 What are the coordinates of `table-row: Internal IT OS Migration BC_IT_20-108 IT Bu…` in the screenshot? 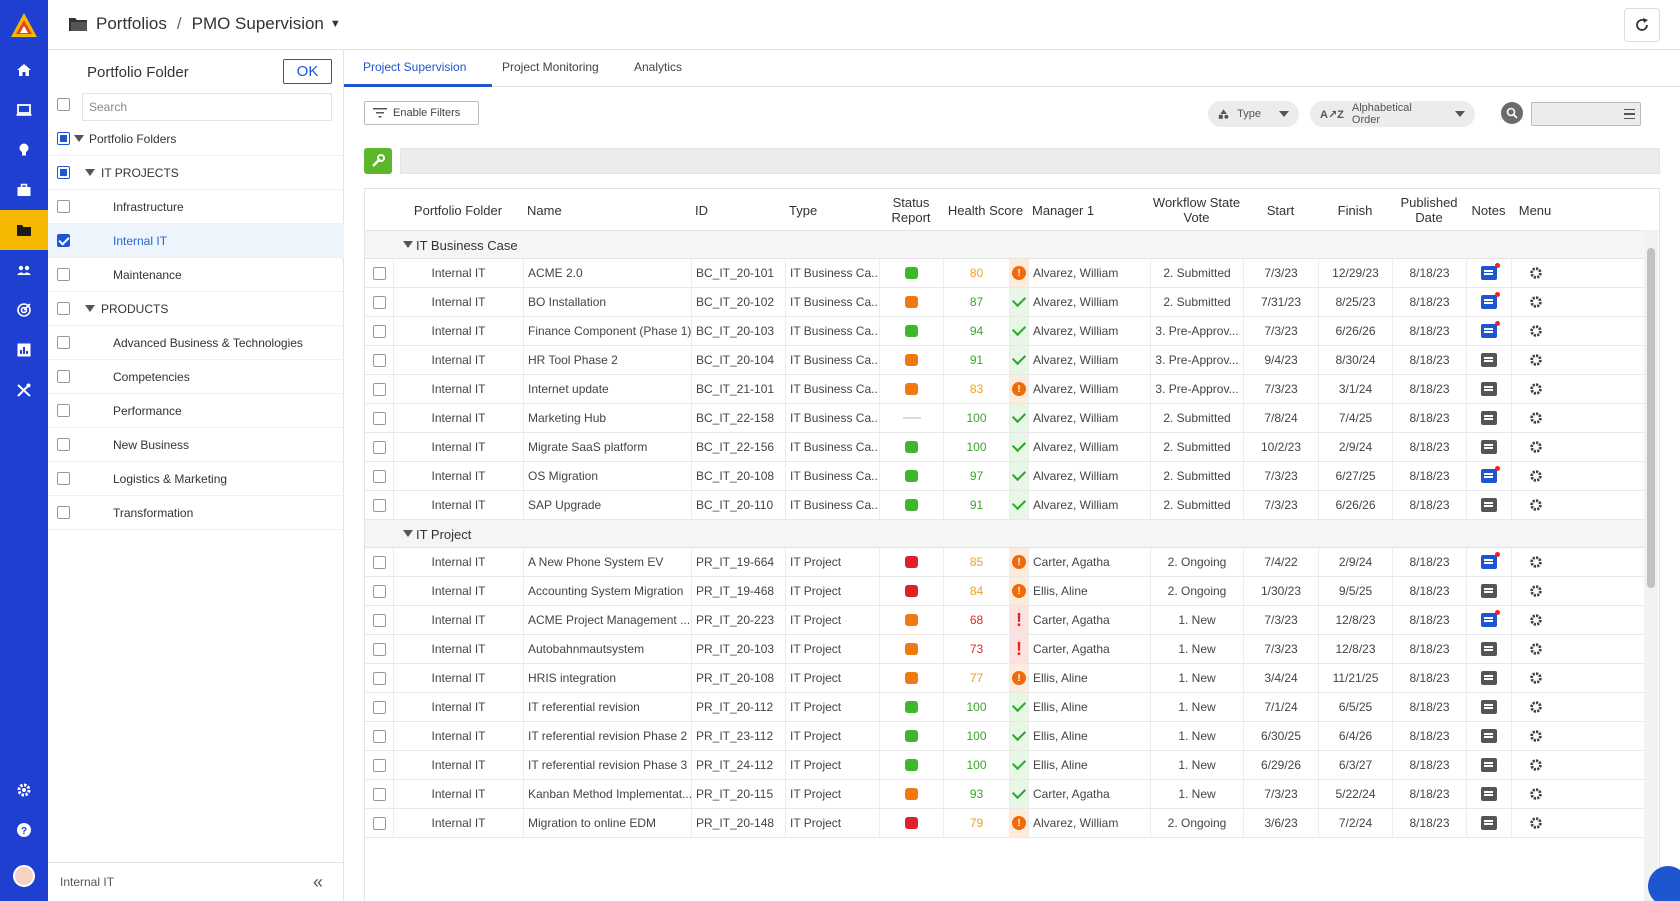 It's located at (1005, 476).